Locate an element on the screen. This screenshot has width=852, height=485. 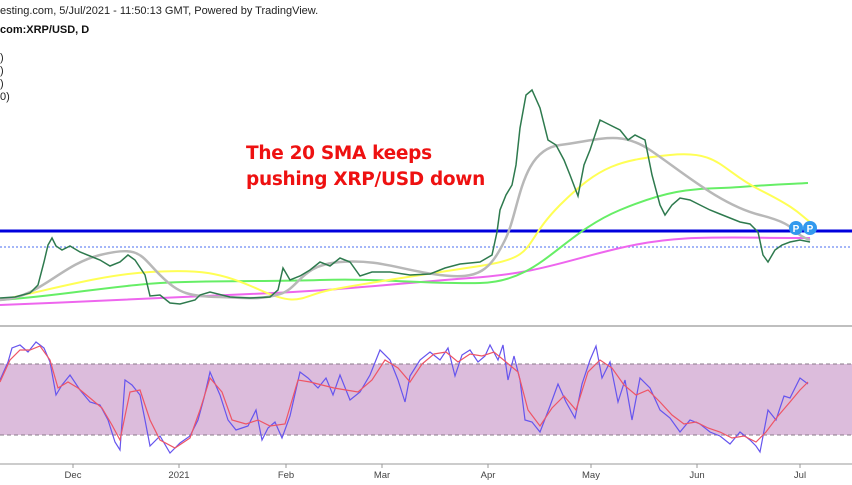
marker-p-2-label: P is located at coordinates (810, 229).